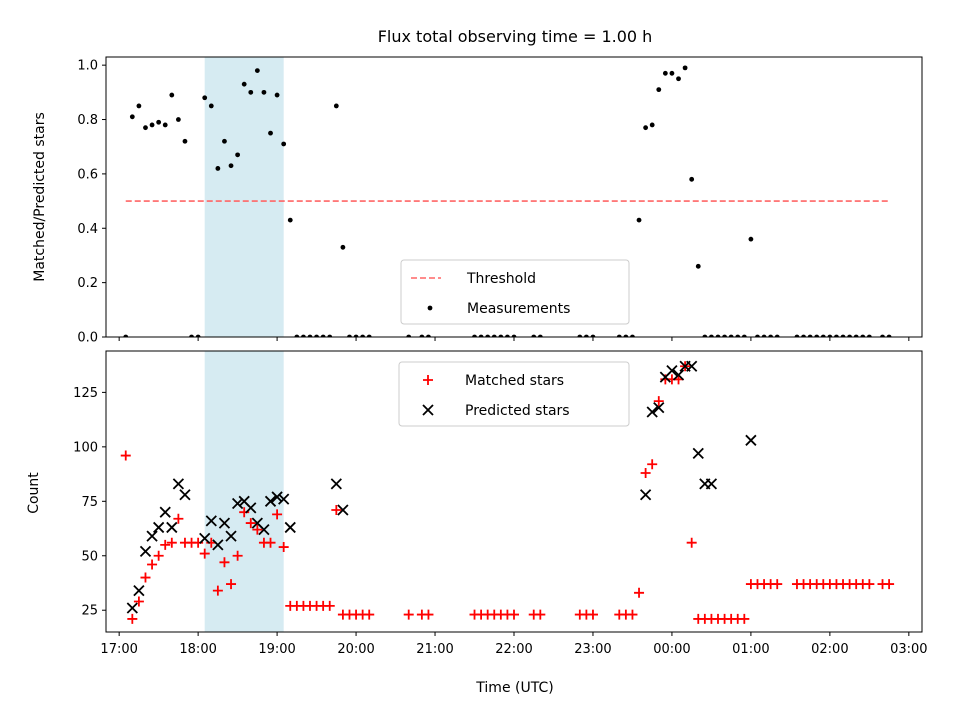 This screenshot has width=960, height=720. What do you see at coordinates (428, 380) in the screenshot?
I see `legend-matched-swatch` at bounding box center [428, 380].